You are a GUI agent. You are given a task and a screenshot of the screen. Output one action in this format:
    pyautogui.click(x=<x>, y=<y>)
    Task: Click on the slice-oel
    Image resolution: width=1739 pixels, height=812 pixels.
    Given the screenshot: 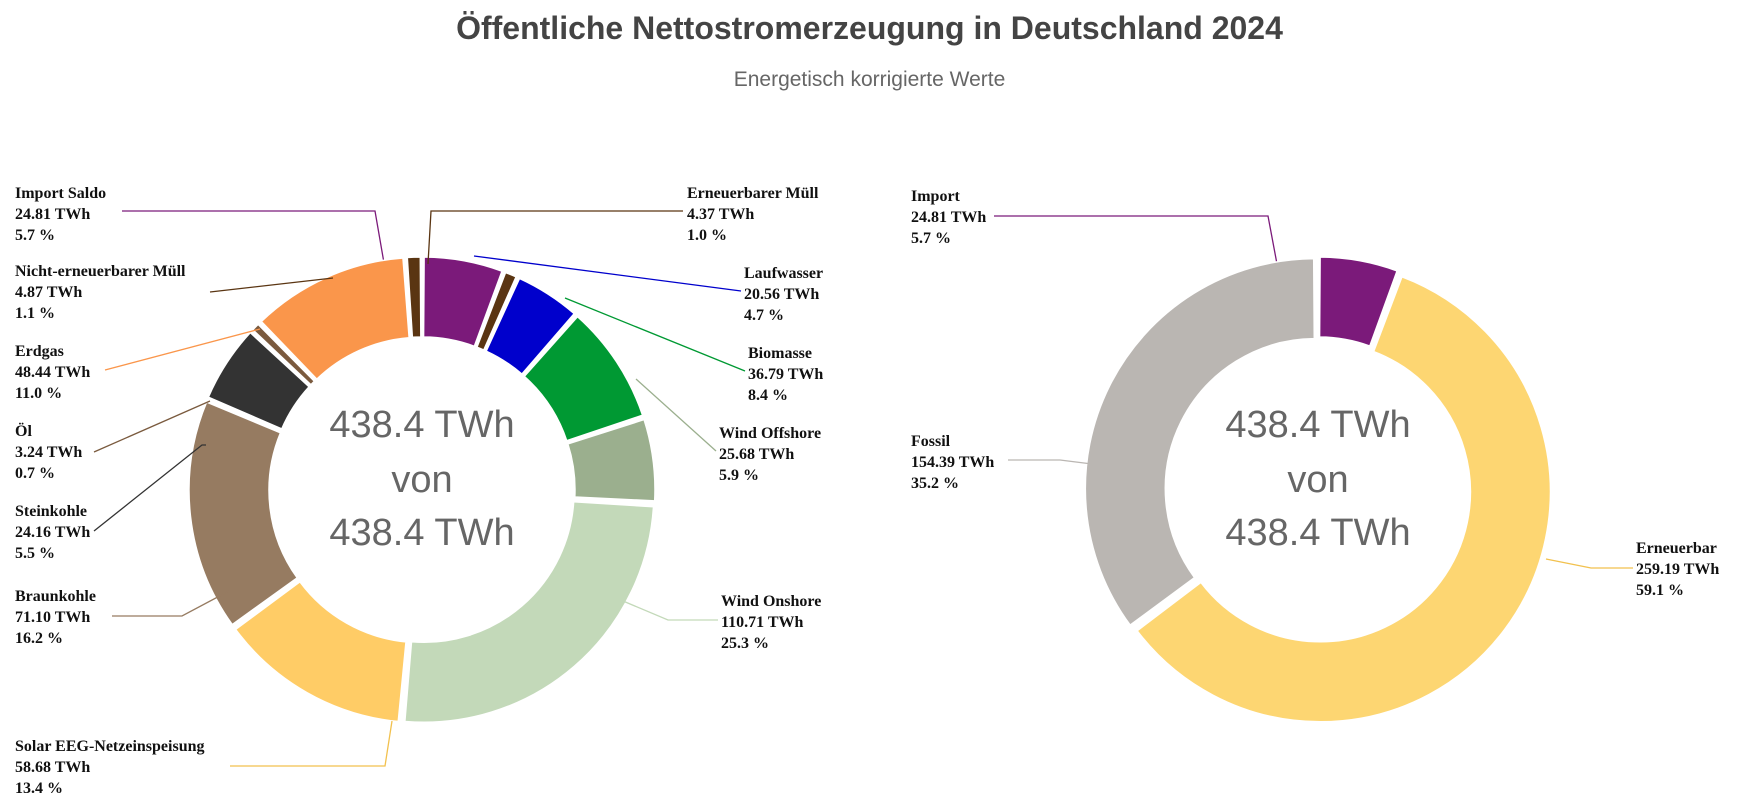 What is the action you would take?
    pyautogui.click(x=283, y=354)
    